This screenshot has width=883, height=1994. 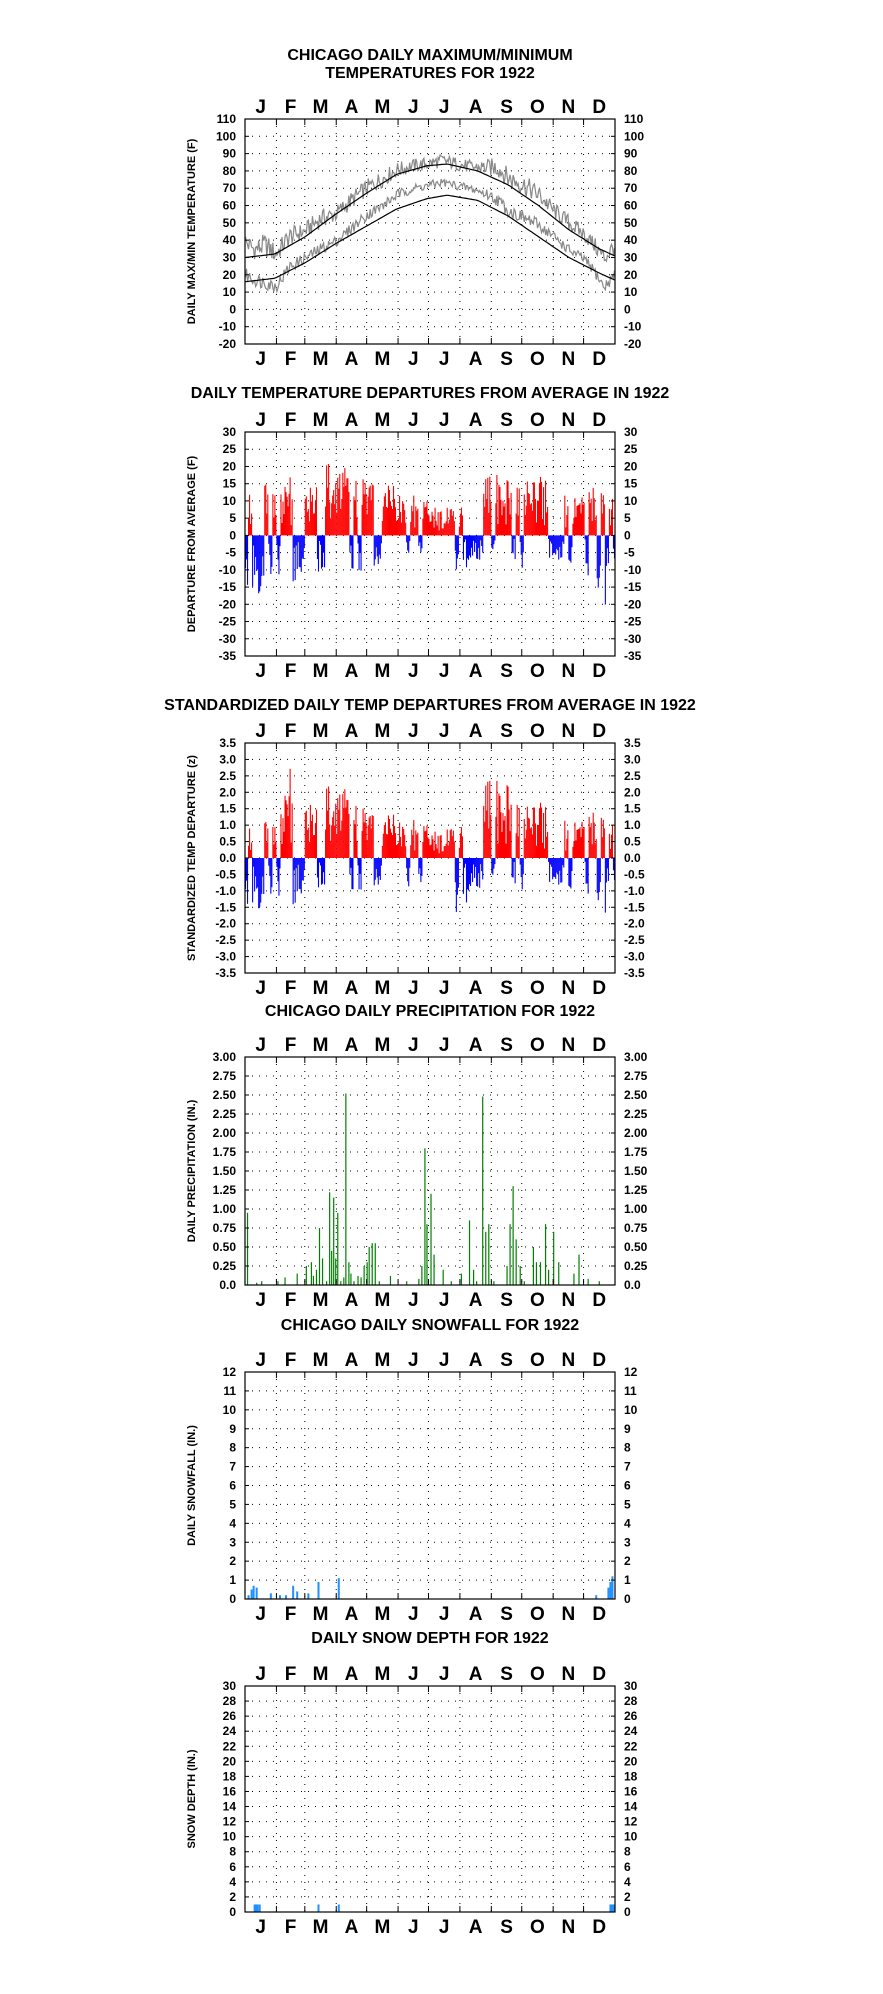 I want to click on month-label-top: D, so click(x=599, y=1360).